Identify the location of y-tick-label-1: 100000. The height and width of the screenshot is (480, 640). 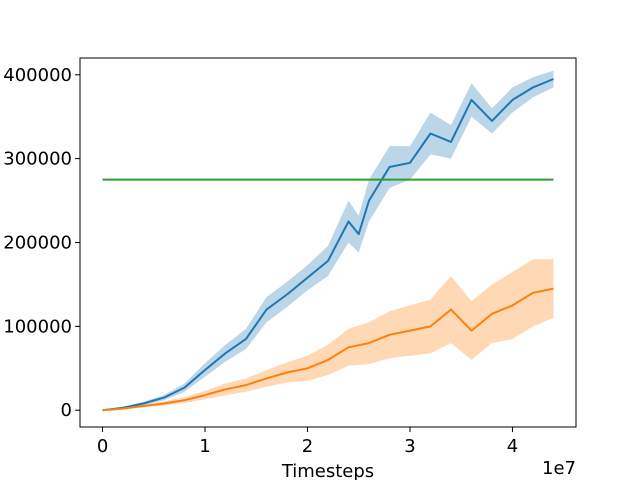
(37, 326).